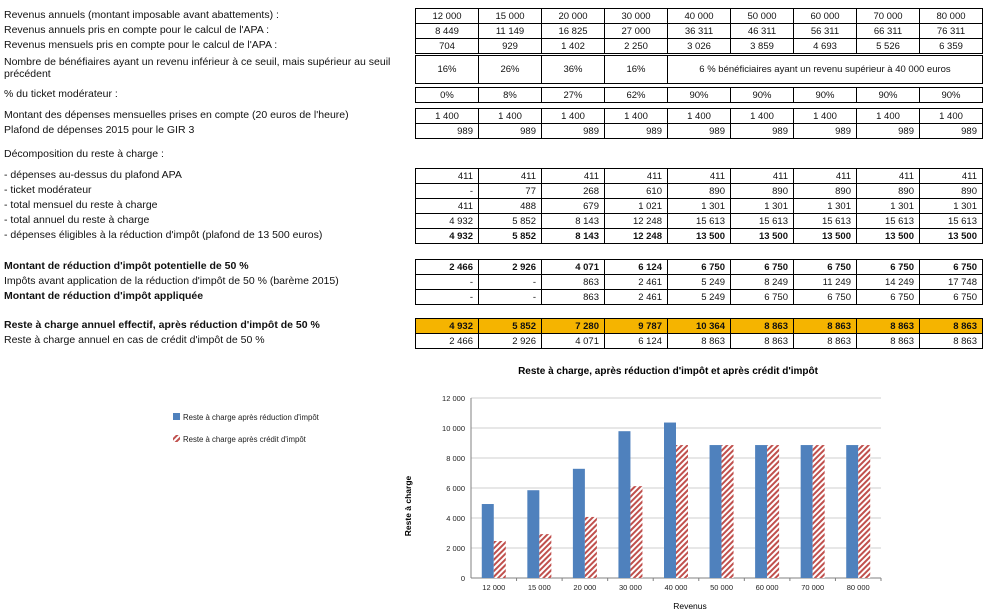 Image resolution: width=990 pixels, height=616 pixels. Describe the element at coordinates (510, 267) in the screenshot. I see `table-cell: 2 926` at that location.